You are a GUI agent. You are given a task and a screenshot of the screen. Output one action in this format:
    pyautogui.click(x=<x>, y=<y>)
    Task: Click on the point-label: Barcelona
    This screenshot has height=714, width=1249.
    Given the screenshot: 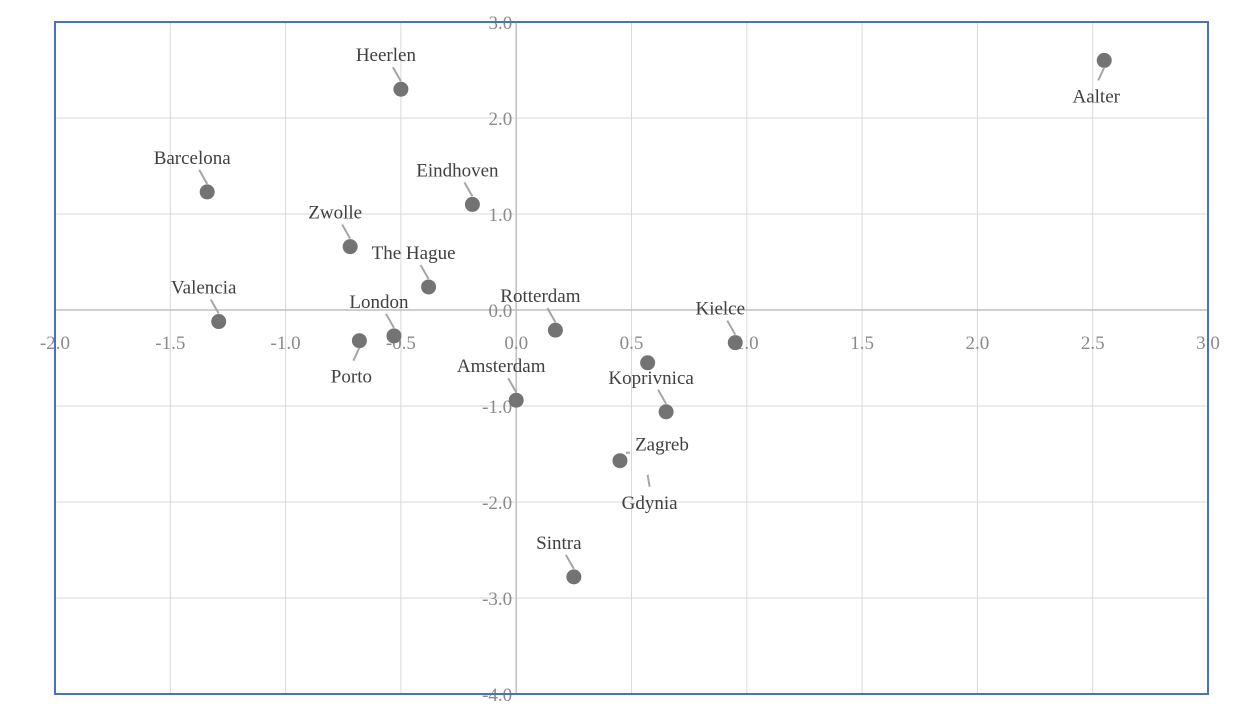 What is the action you would take?
    pyautogui.click(x=193, y=158)
    